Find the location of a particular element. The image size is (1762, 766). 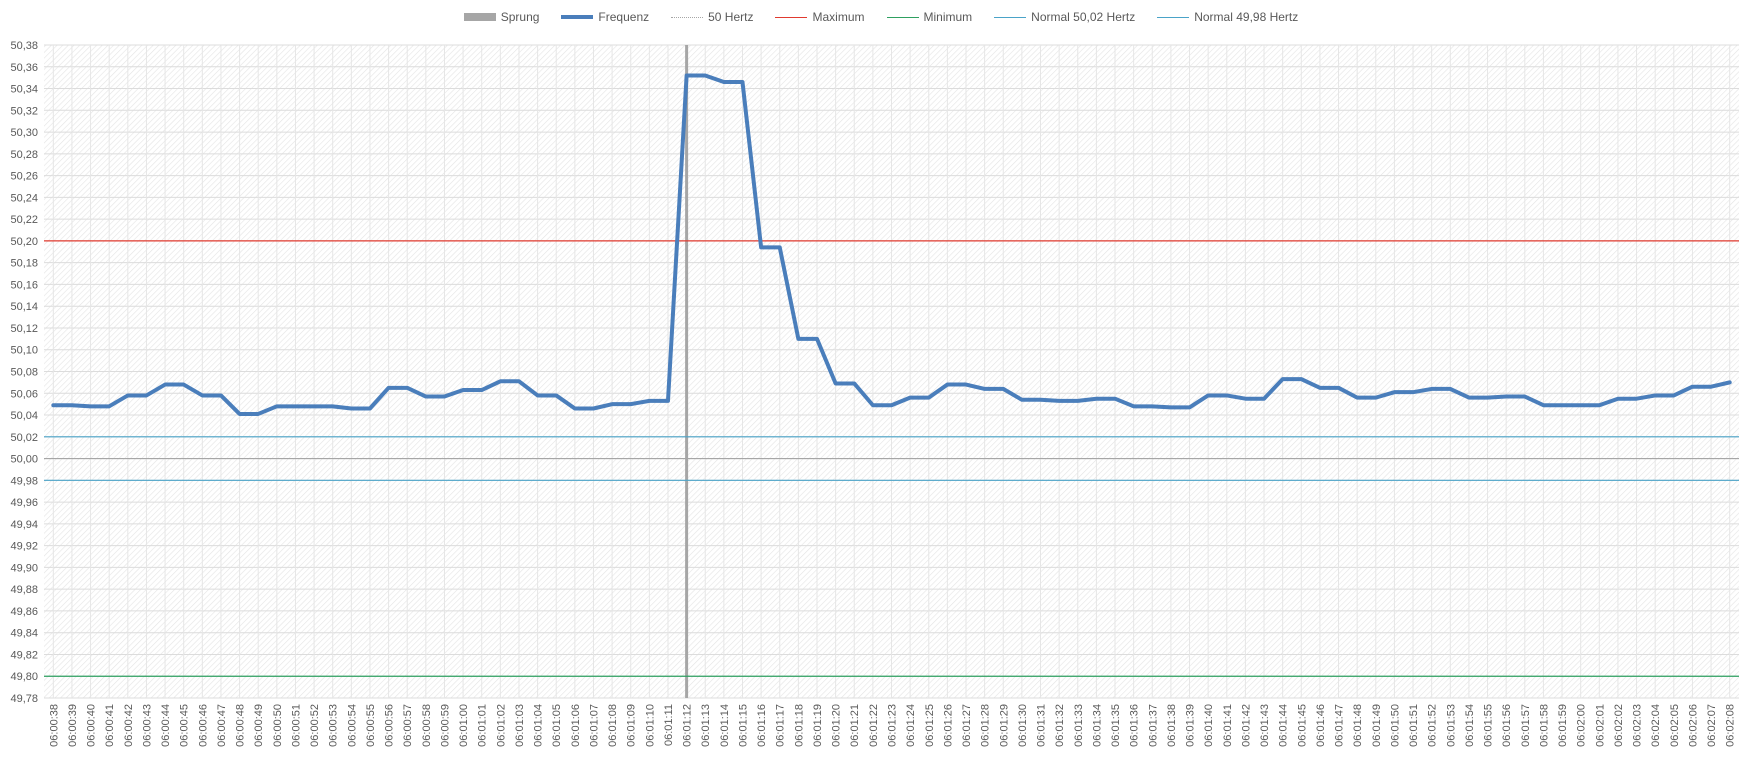

x-tick-label: 06:02:08 is located at coordinates (1731, 725).